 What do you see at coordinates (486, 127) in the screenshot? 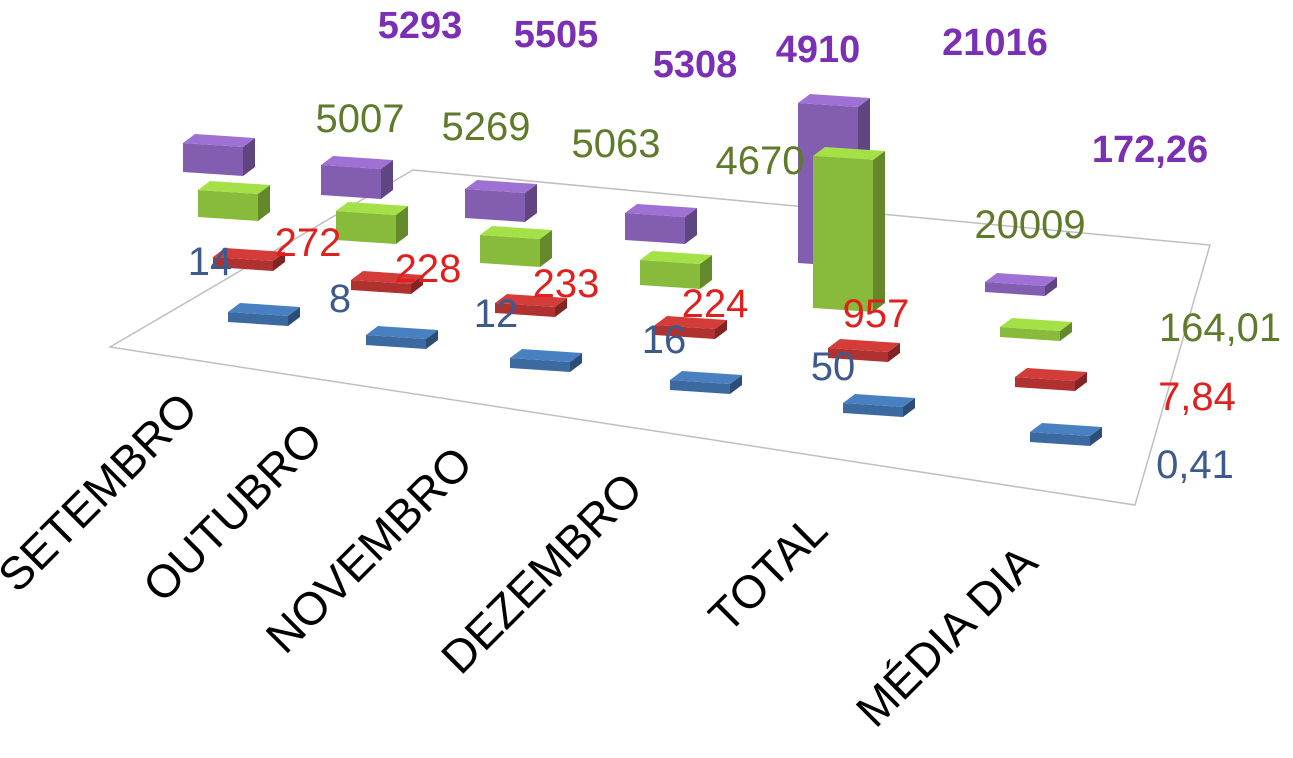
I see `value-label-2-1: 5269` at bounding box center [486, 127].